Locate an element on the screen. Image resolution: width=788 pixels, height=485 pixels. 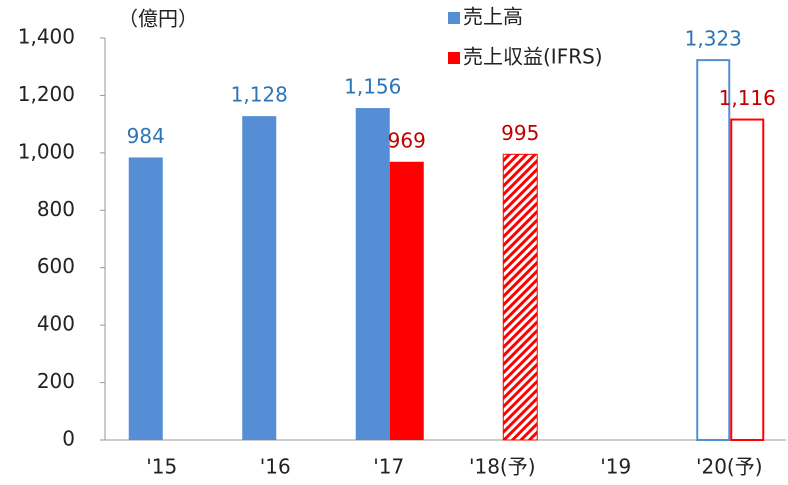
data-label: 1,156 is located at coordinates (372, 87).